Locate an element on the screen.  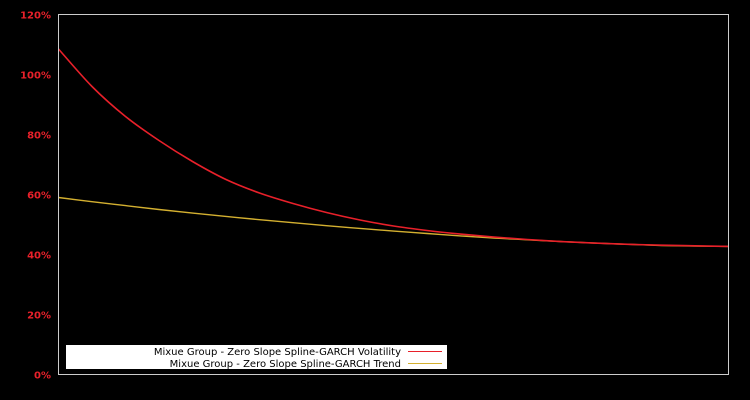
legend-box is located at coordinates (256, 357).